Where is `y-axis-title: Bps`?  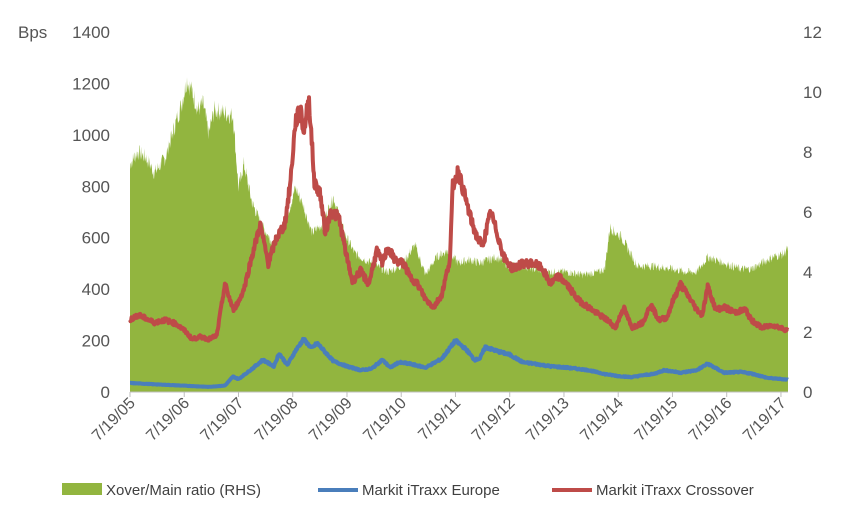
y-axis-title: Bps is located at coordinates (32, 32).